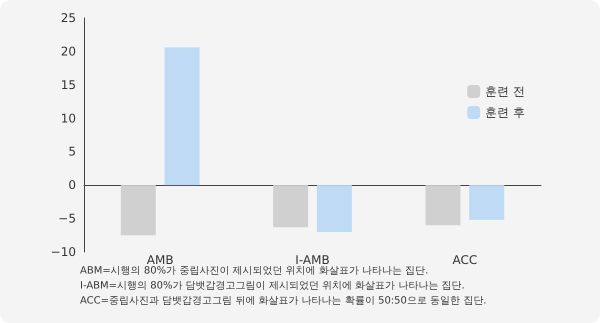 The height and width of the screenshot is (323, 600). What do you see at coordinates (160, 260) in the screenshot?
I see `x-tick-label: AMB` at bounding box center [160, 260].